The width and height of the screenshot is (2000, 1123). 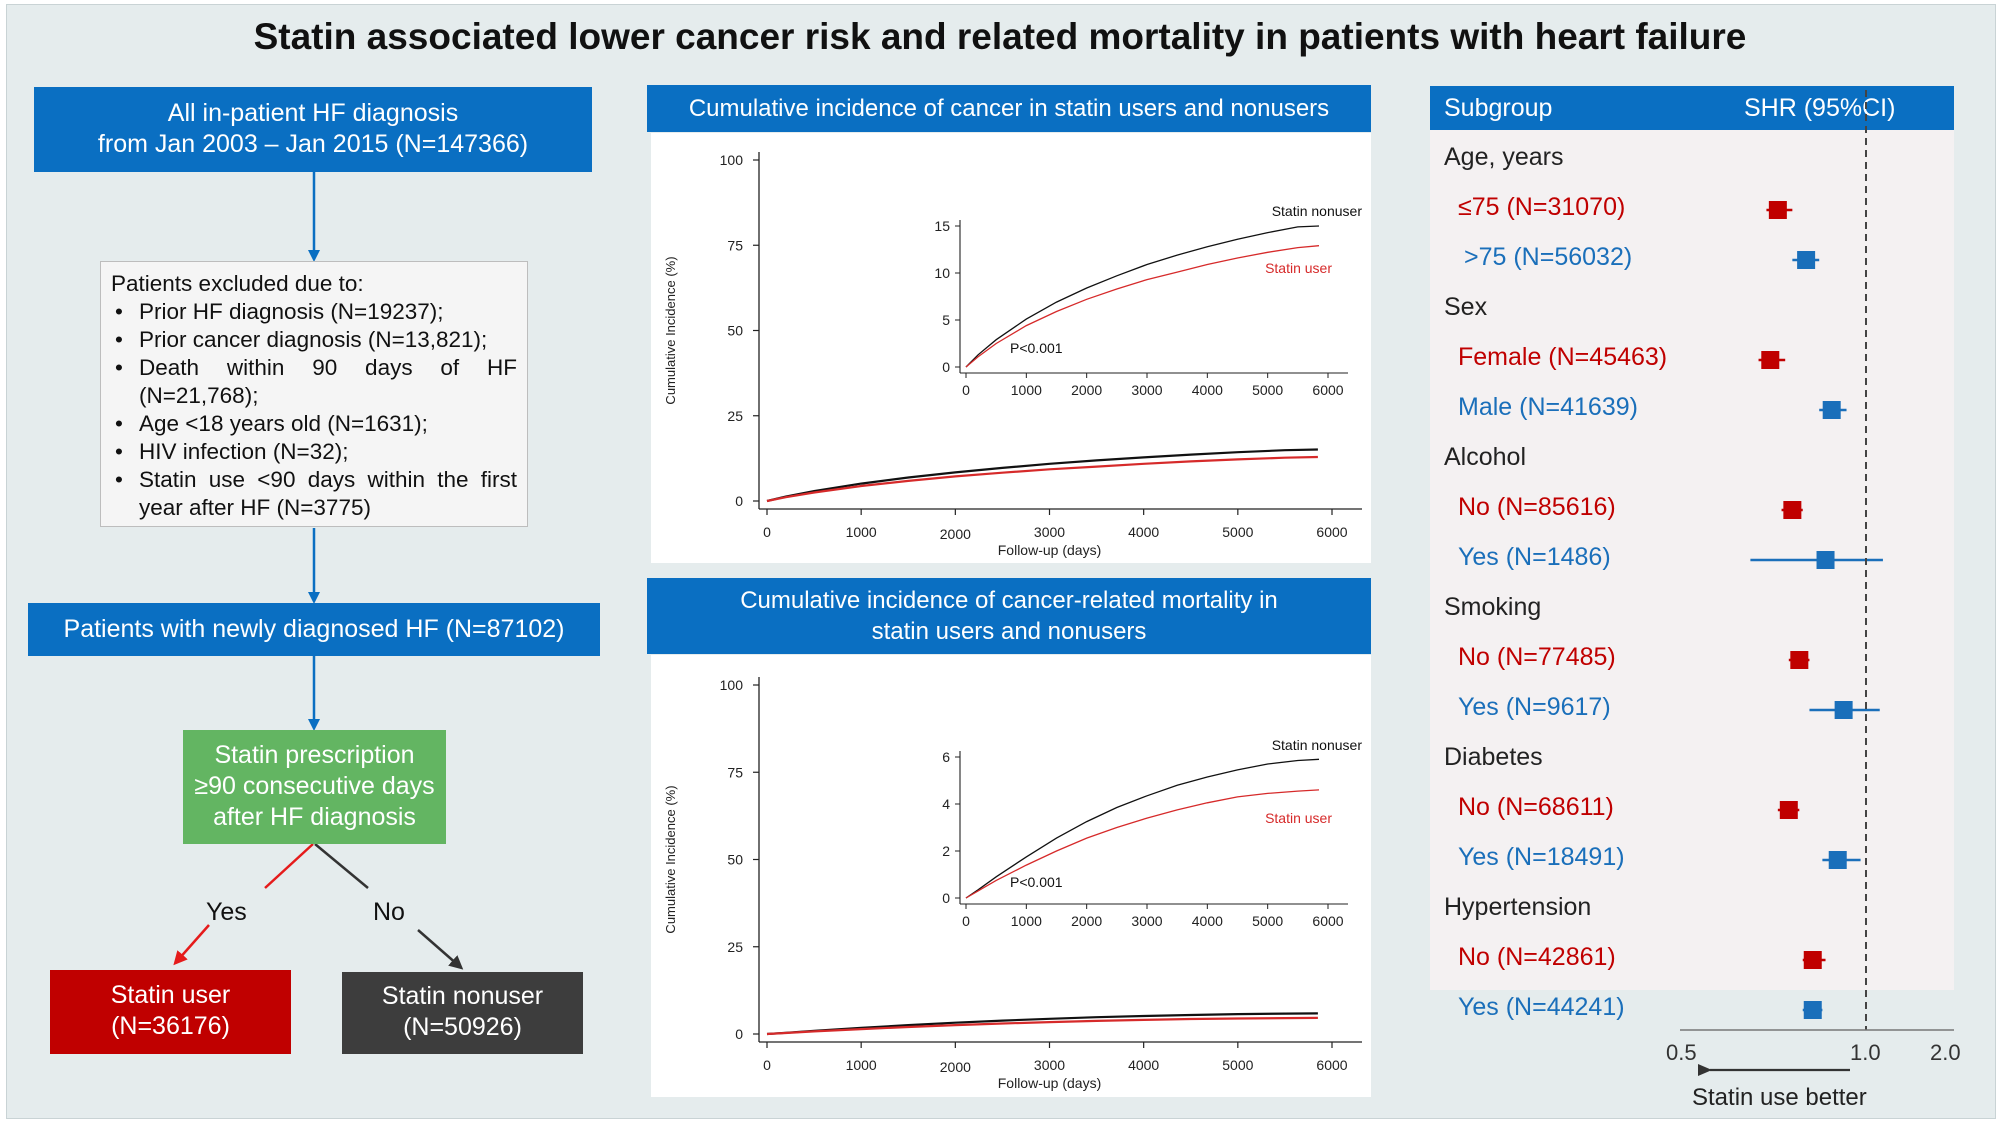 I want to click on yes-branch-arrow, so click(x=191, y=945).